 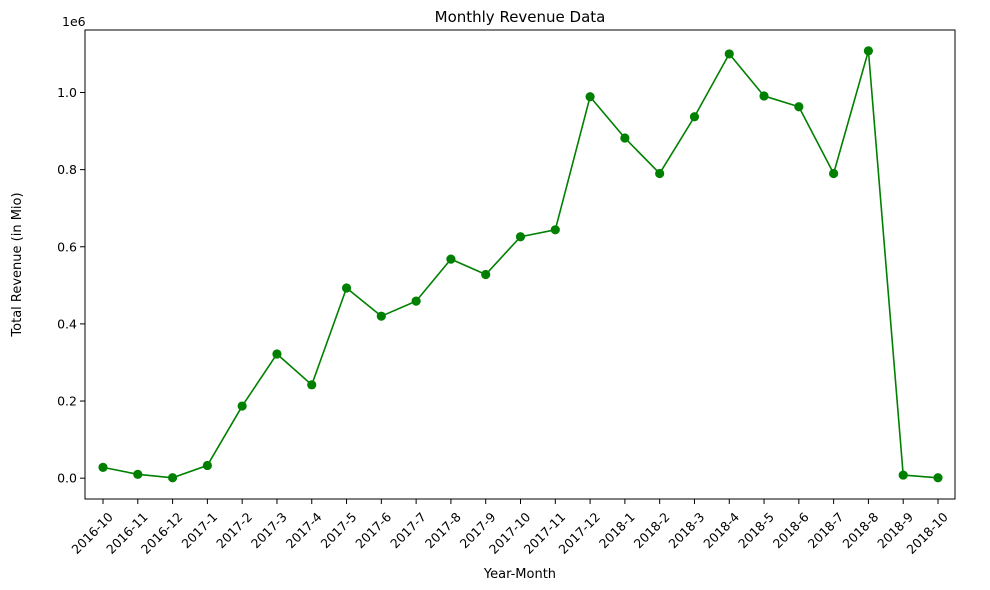 I want to click on y-axis-label: Total Revenue (in Mio), so click(x=17, y=264).